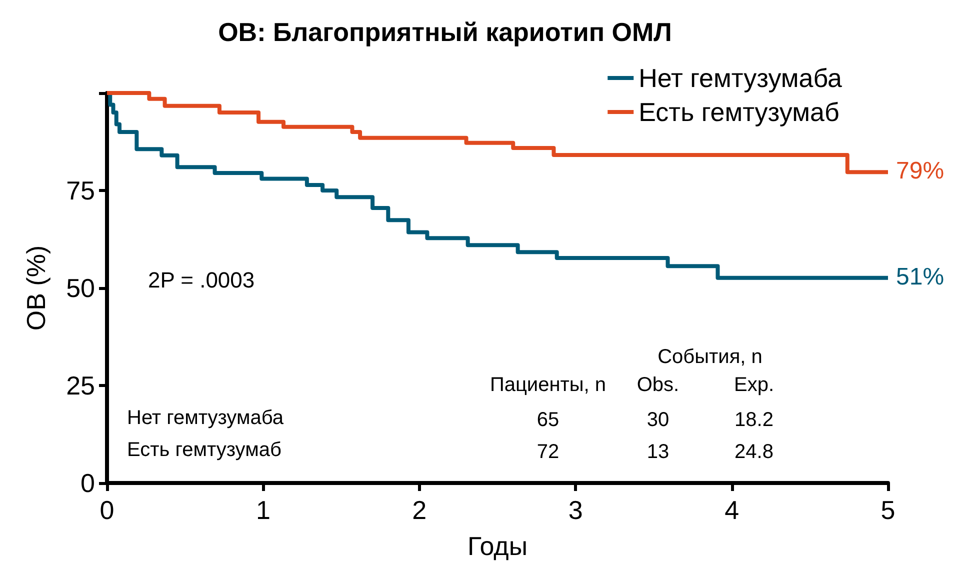 This screenshot has width=957, height=571. I want to click on annotation: 72, so click(548, 452).